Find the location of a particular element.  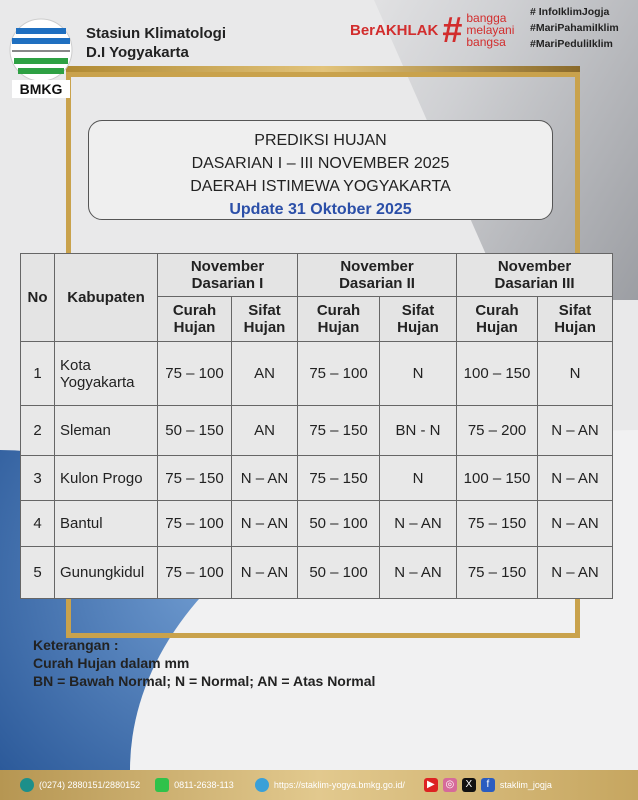

hashtag: #MariPeduliIklim is located at coordinates (571, 44).